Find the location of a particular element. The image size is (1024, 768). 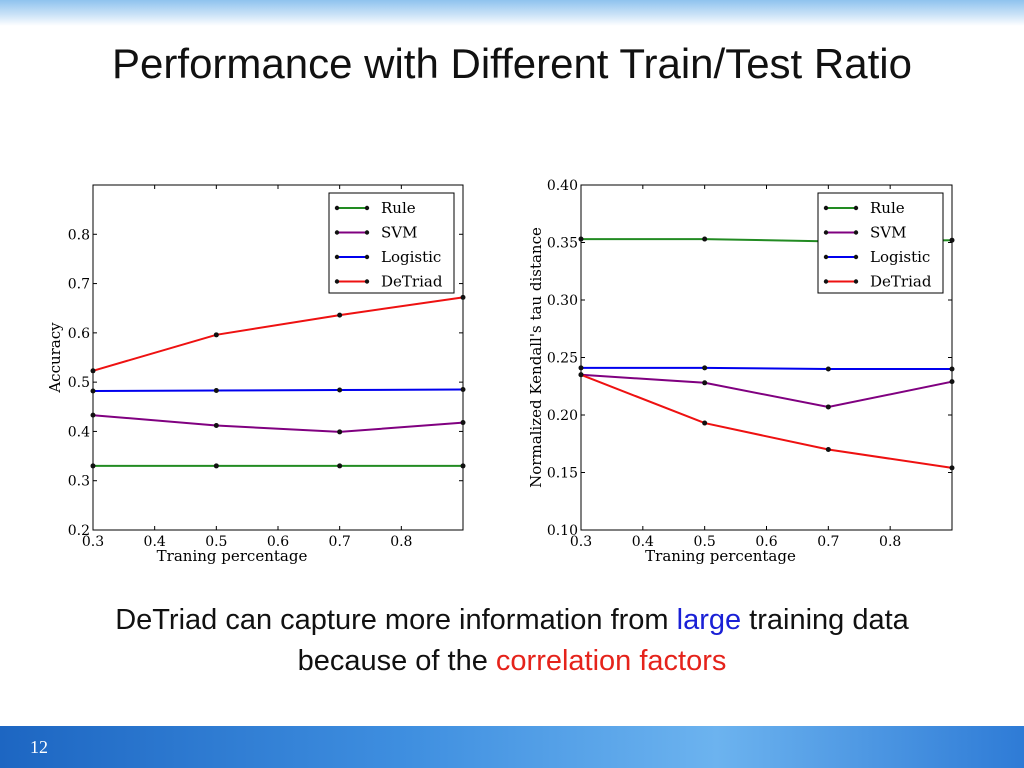

y-tick-label: 0.35 is located at coordinates (562, 244).